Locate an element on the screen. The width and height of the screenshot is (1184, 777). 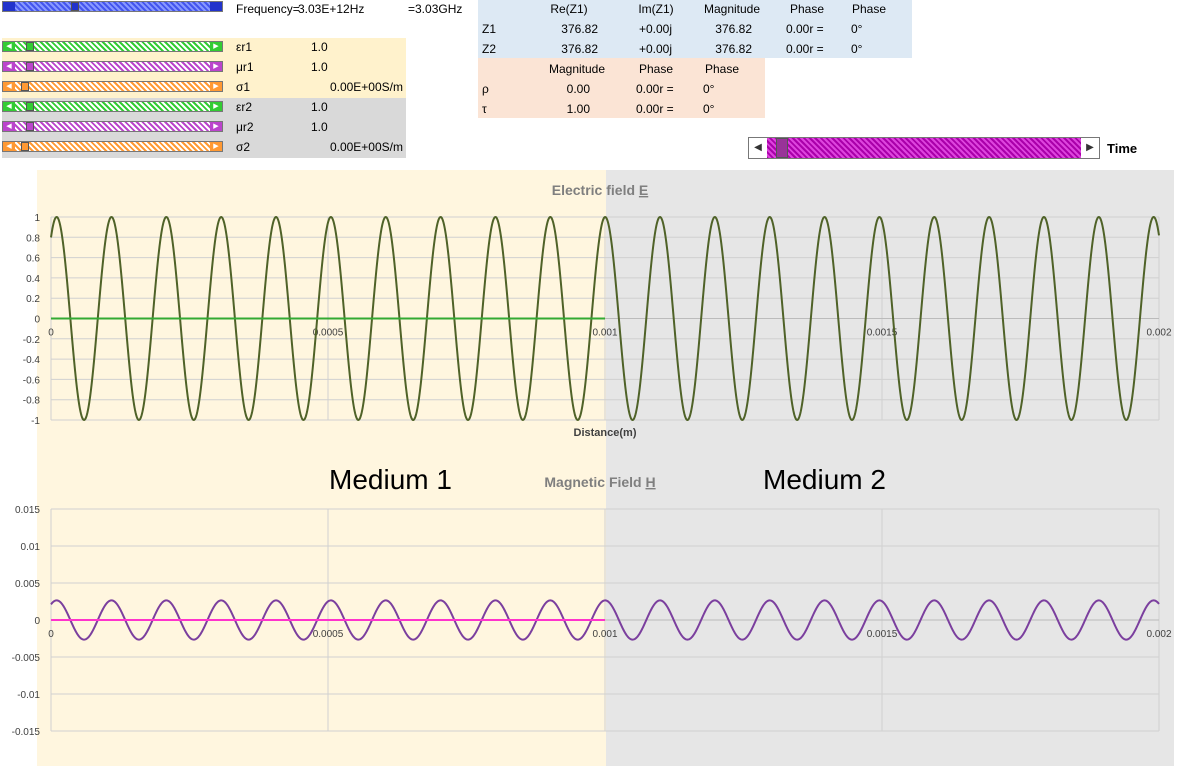
impedance-cell: +0.00j is located at coordinates (655, 29).